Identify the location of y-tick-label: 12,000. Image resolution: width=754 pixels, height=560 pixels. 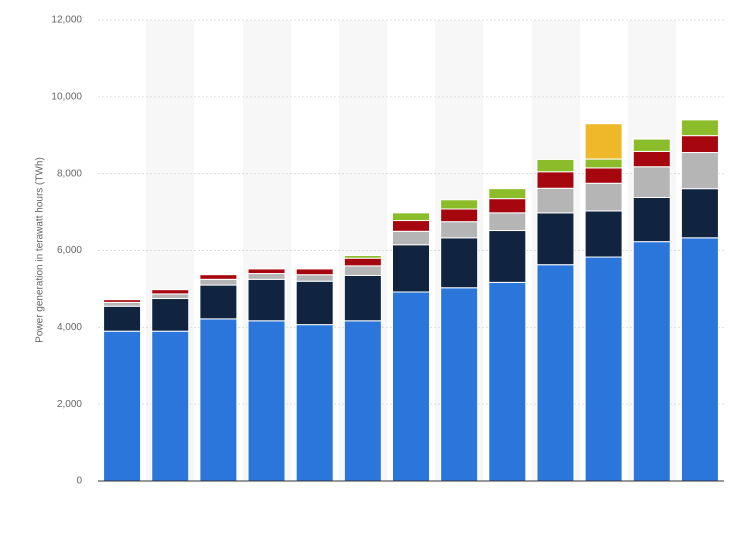
(66, 20).